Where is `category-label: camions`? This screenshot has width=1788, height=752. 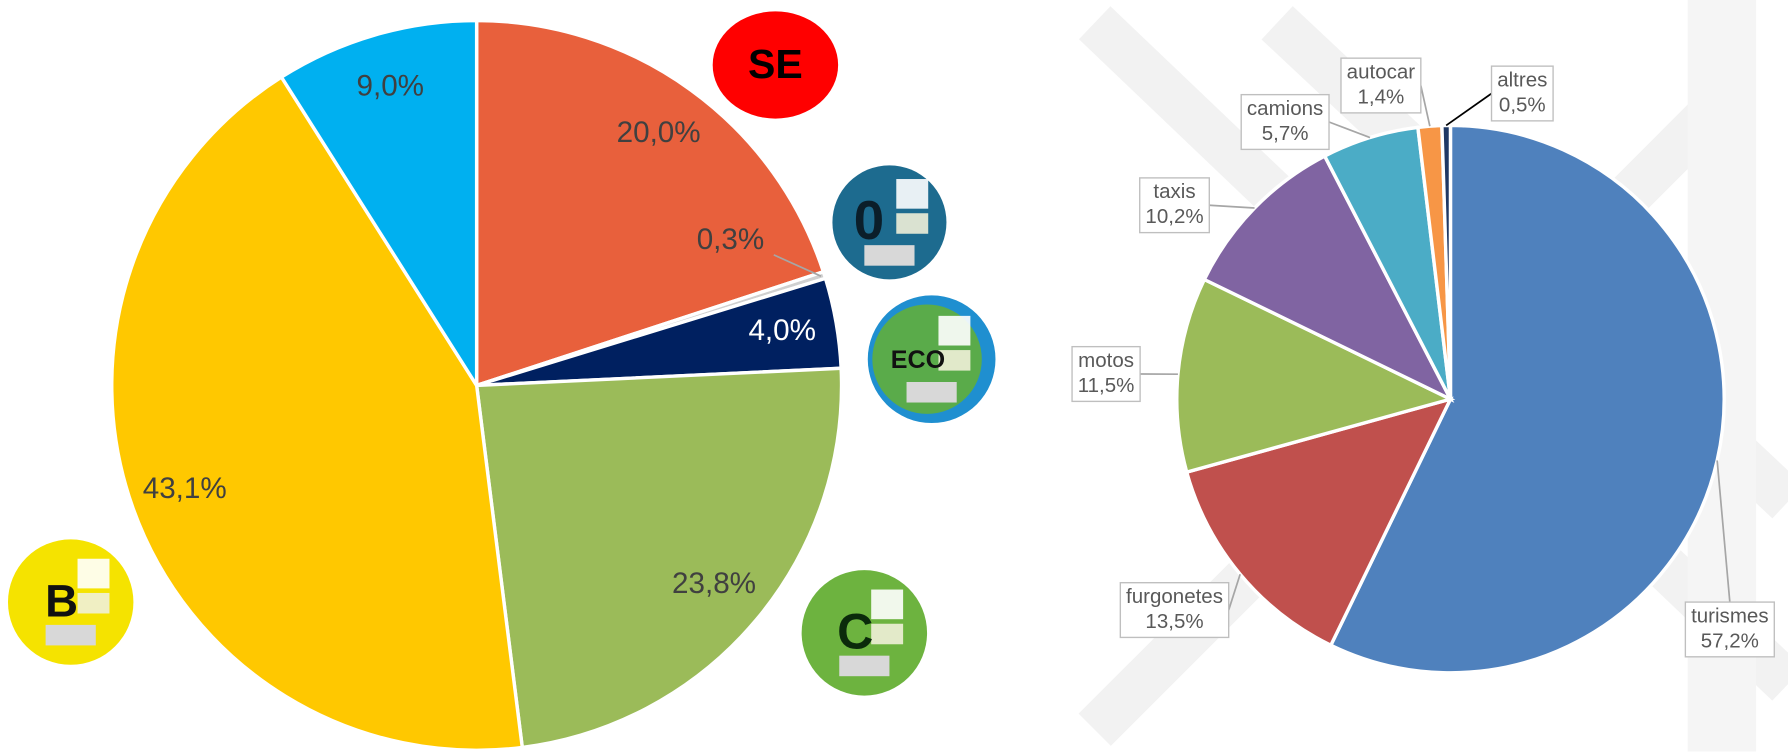 category-label: camions is located at coordinates (1285, 108).